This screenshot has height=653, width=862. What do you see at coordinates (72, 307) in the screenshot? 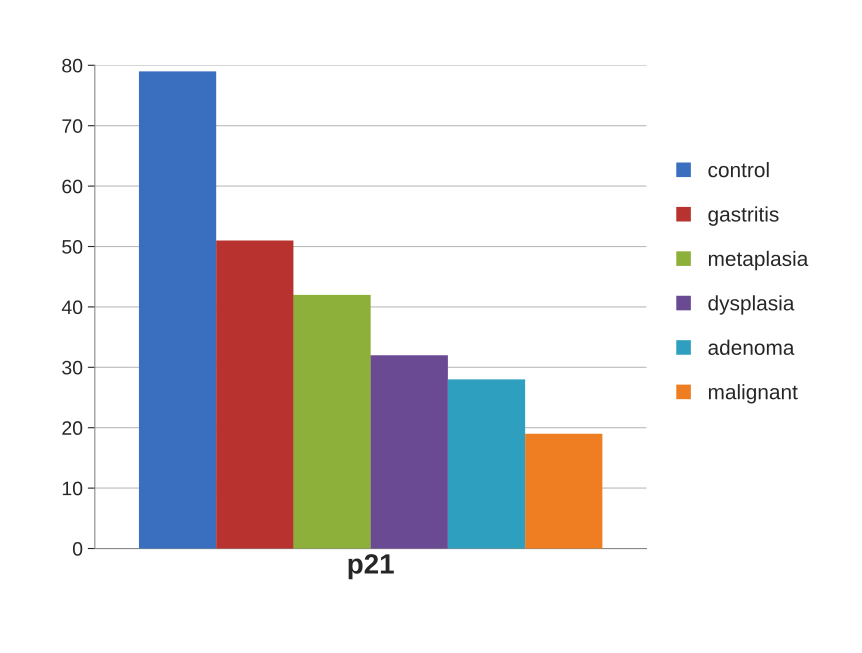
I see `y-tick-label: 40` at bounding box center [72, 307].